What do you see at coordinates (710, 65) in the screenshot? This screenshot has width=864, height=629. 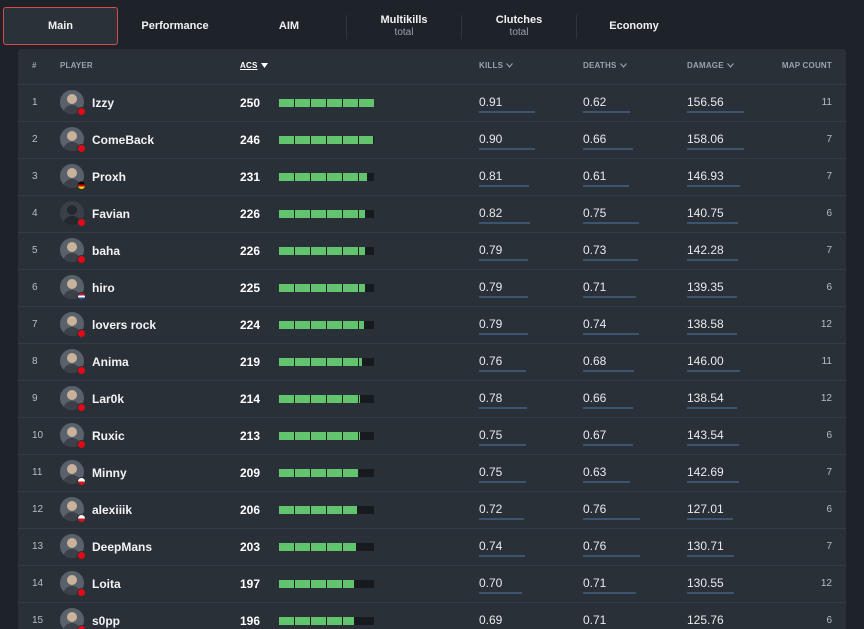 I see `col-damage: DAMAGE` at bounding box center [710, 65].